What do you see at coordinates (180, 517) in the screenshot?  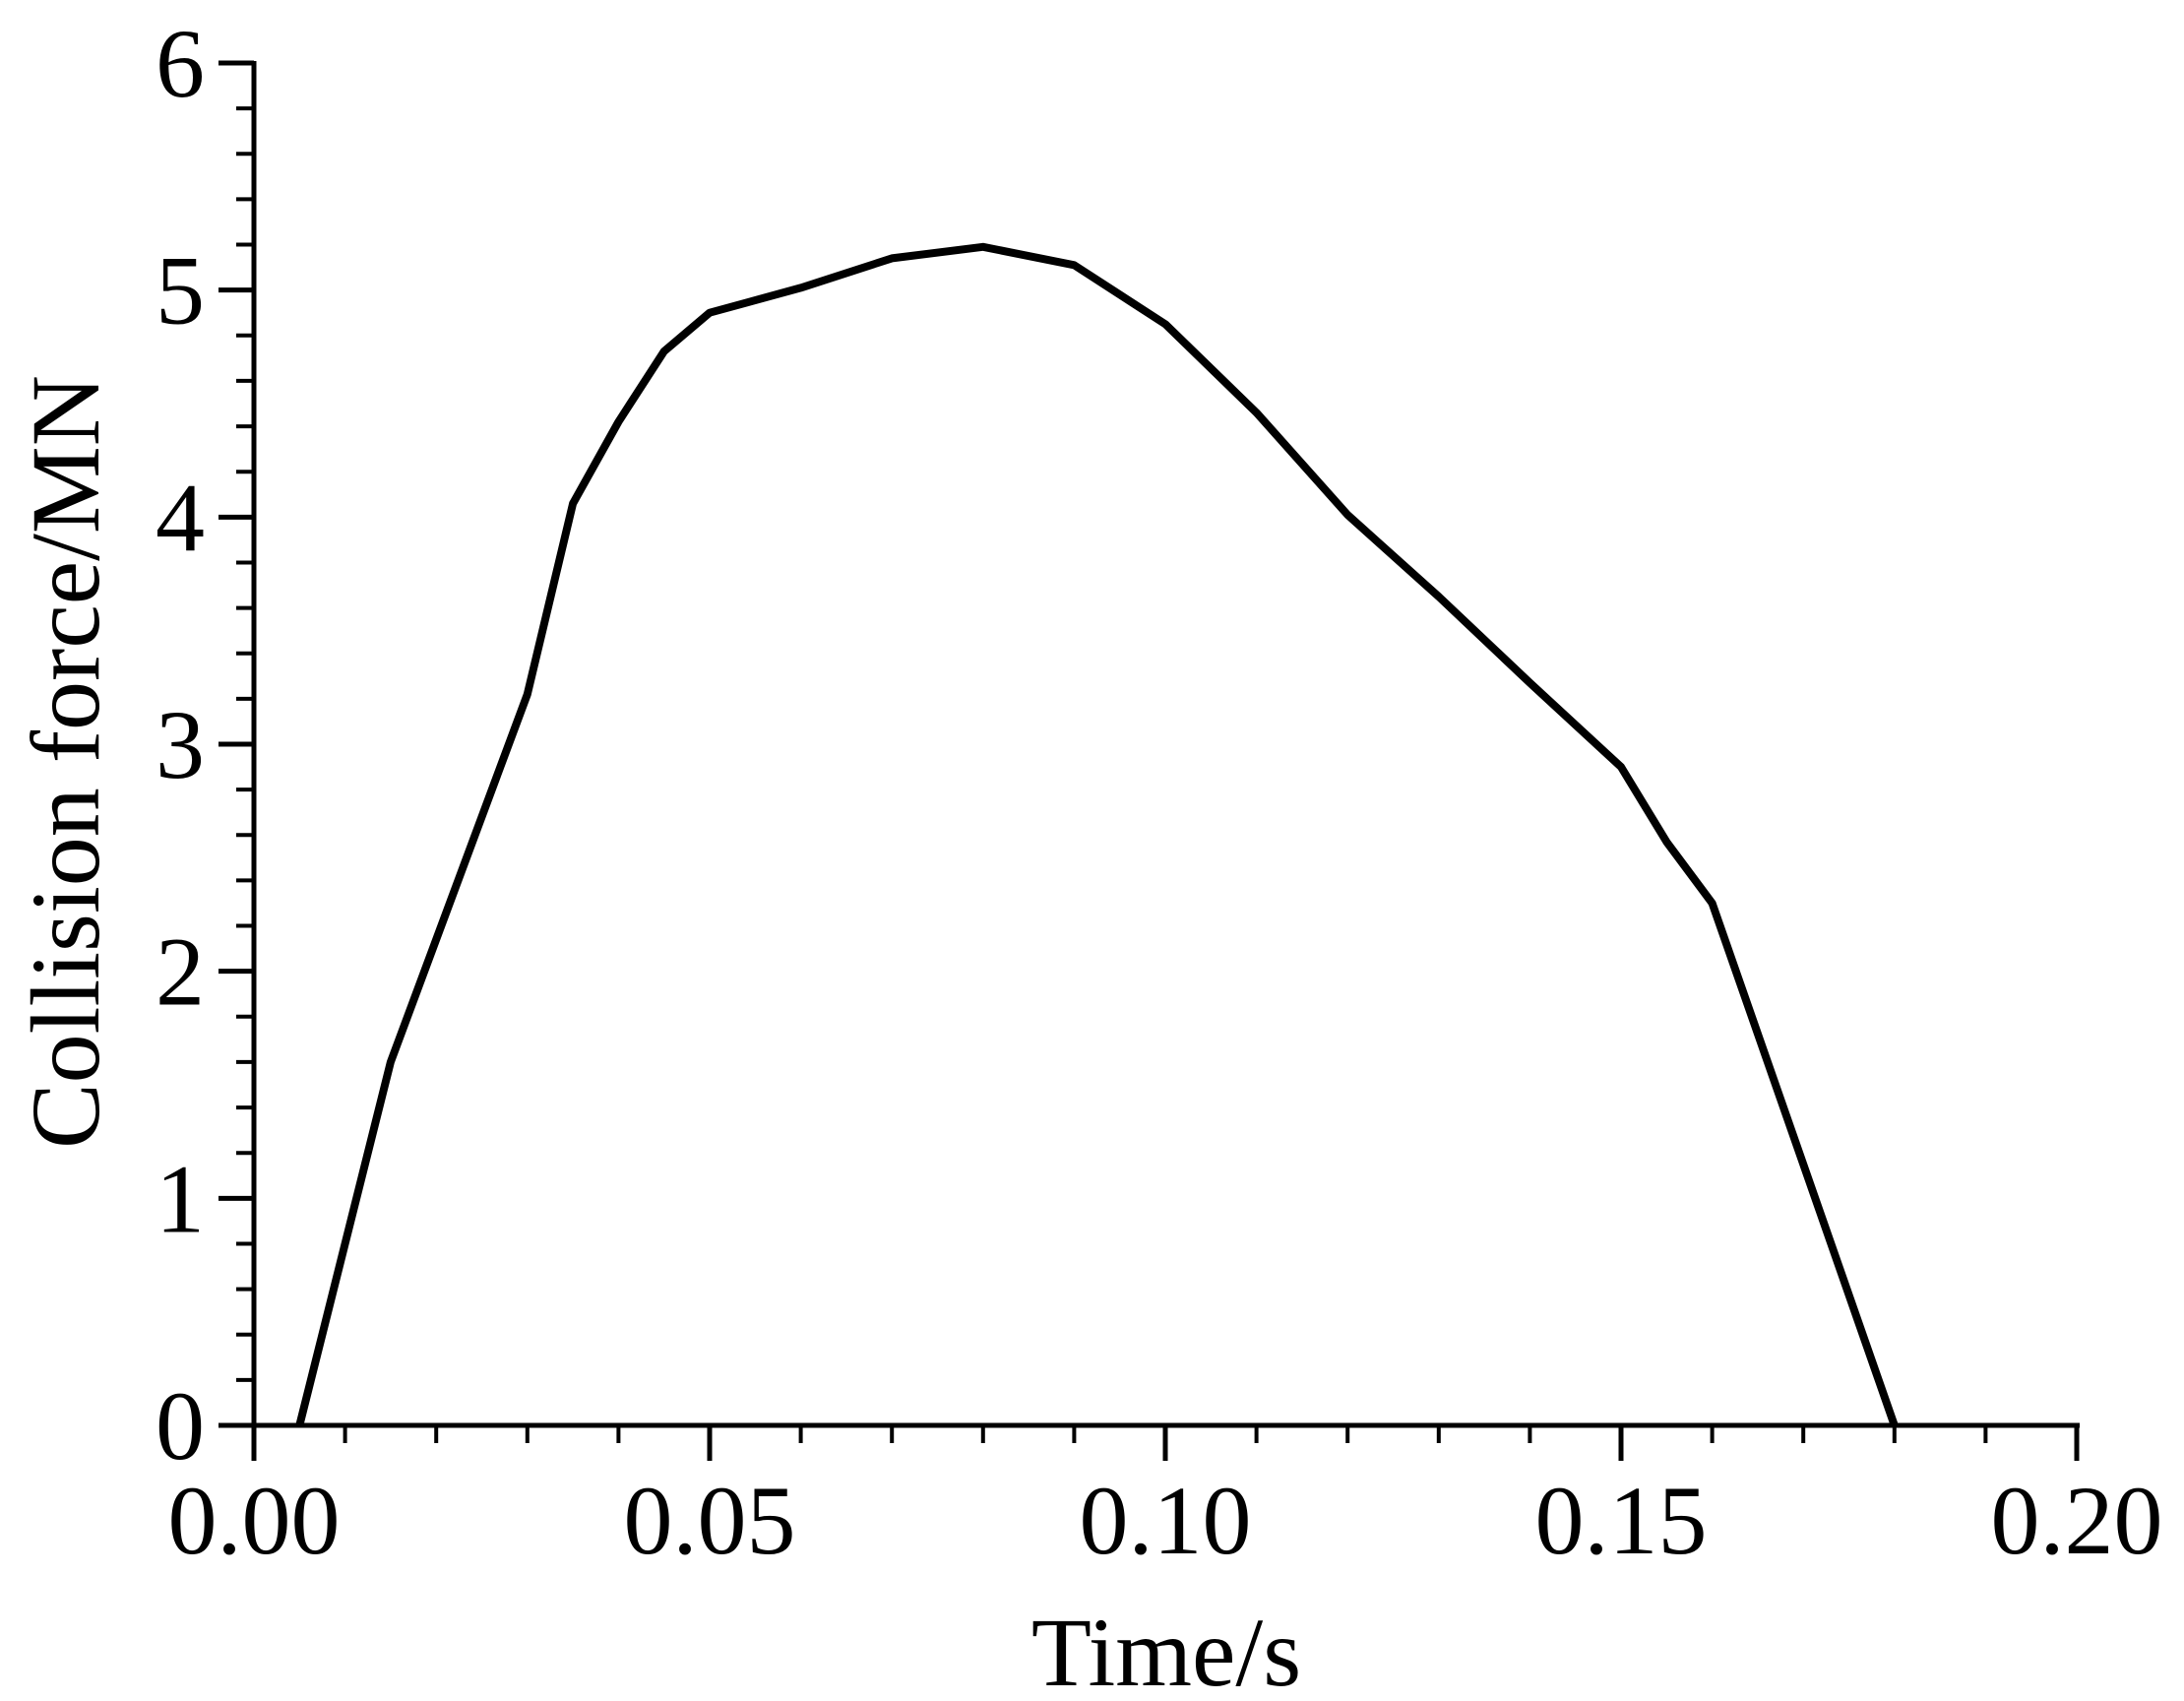 I see `y-tick-label: 4` at bounding box center [180, 517].